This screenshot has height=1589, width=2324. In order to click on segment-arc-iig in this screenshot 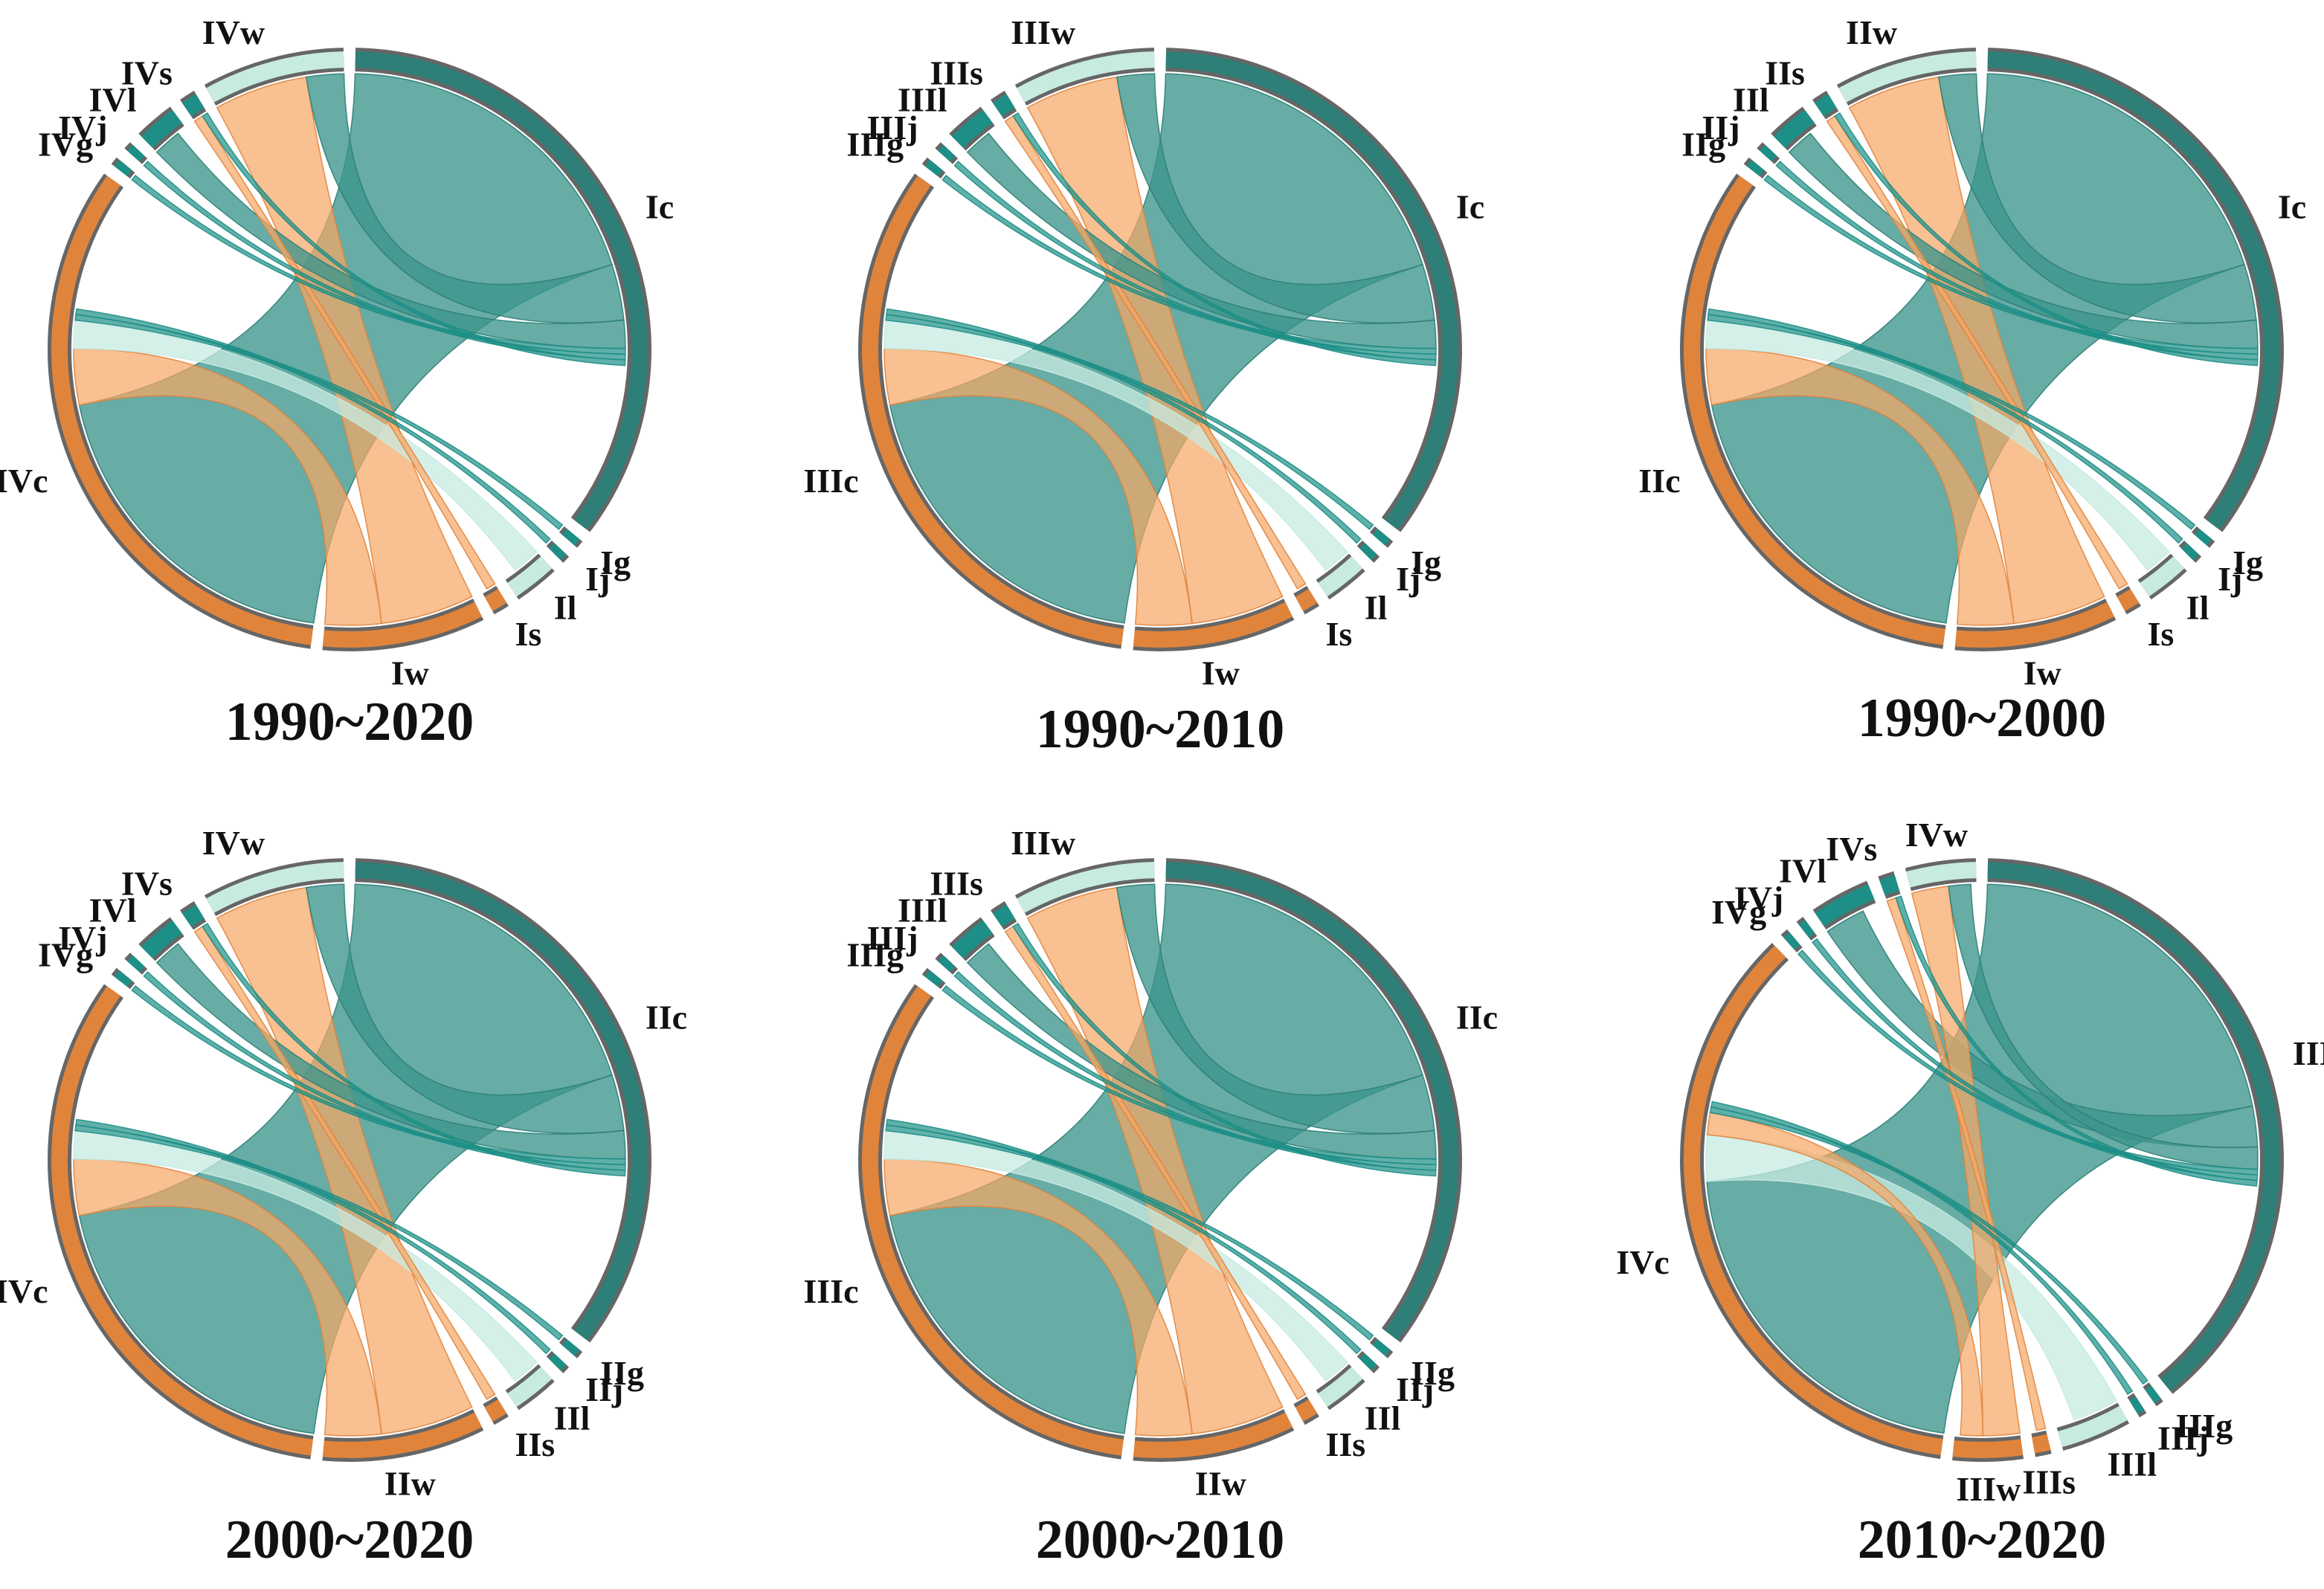, I will do `click(1381, 1347)`.